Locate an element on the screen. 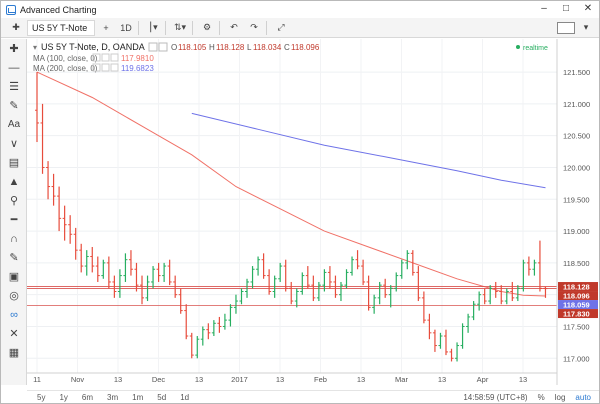  auto-toggle: auto is located at coordinates (583, 397).